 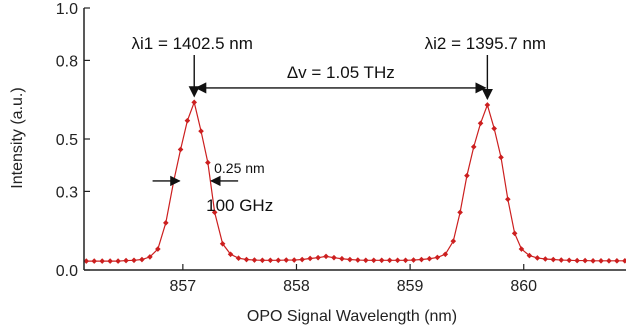 What do you see at coordinates (296, 286) in the screenshot?
I see `x-tick-label: 858` at bounding box center [296, 286].